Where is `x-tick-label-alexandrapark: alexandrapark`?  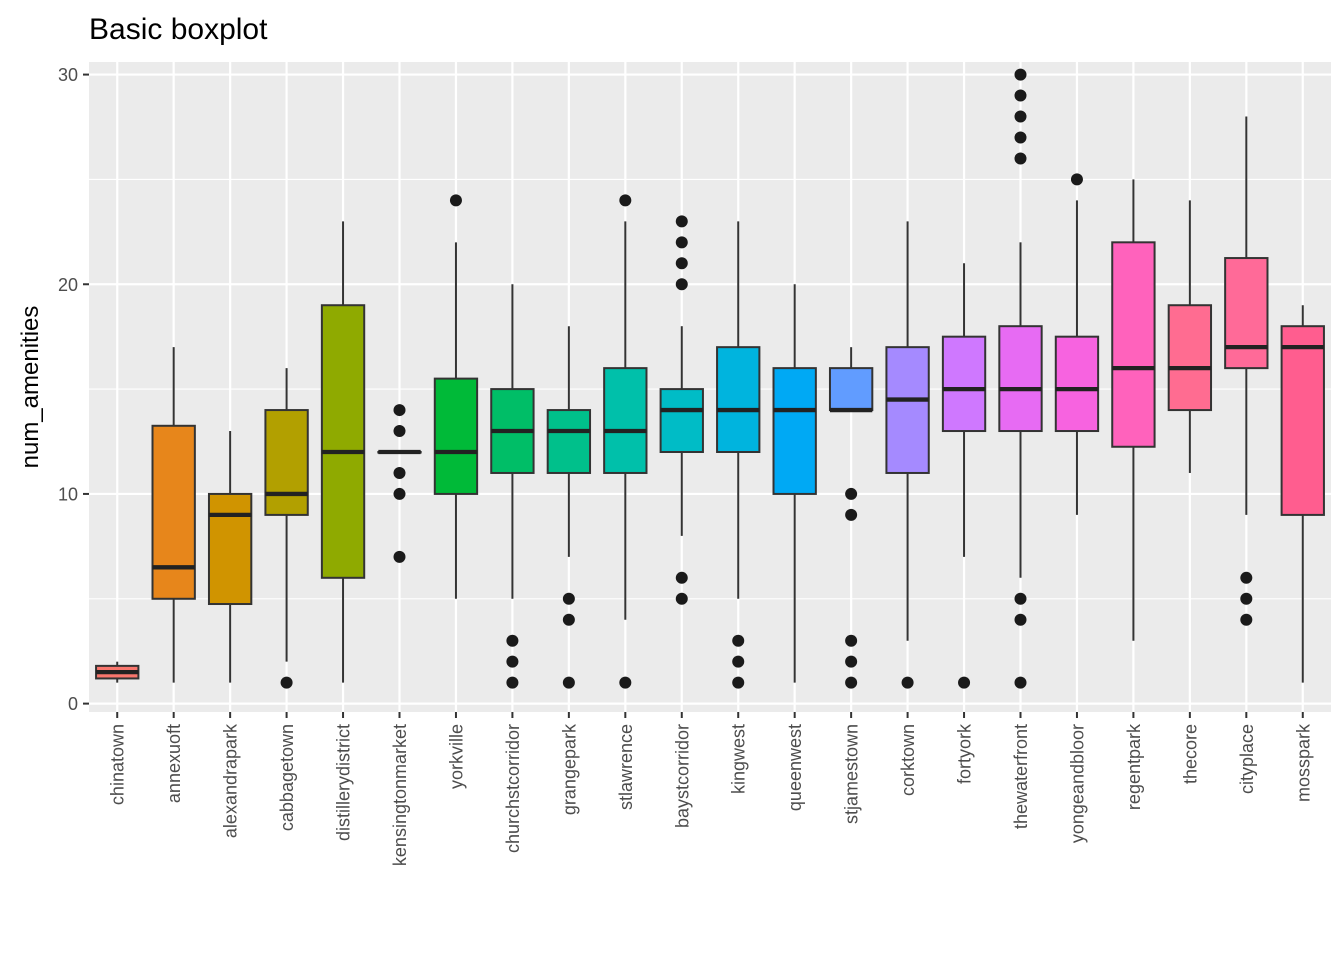 x-tick-label-alexandrapark: alexandrapark is located at coordinates (231, 780).